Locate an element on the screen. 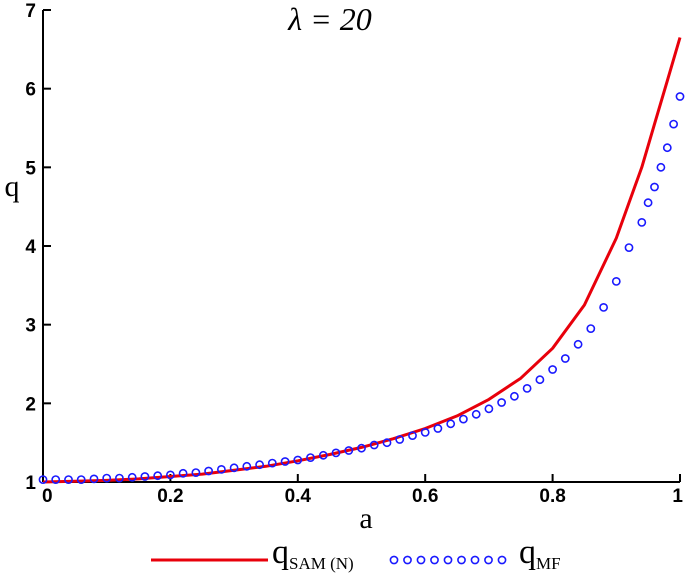 Image resolution: width=685 pixels, height=582 pixels. y-axis-label: q is located at coordinates (12, 186).